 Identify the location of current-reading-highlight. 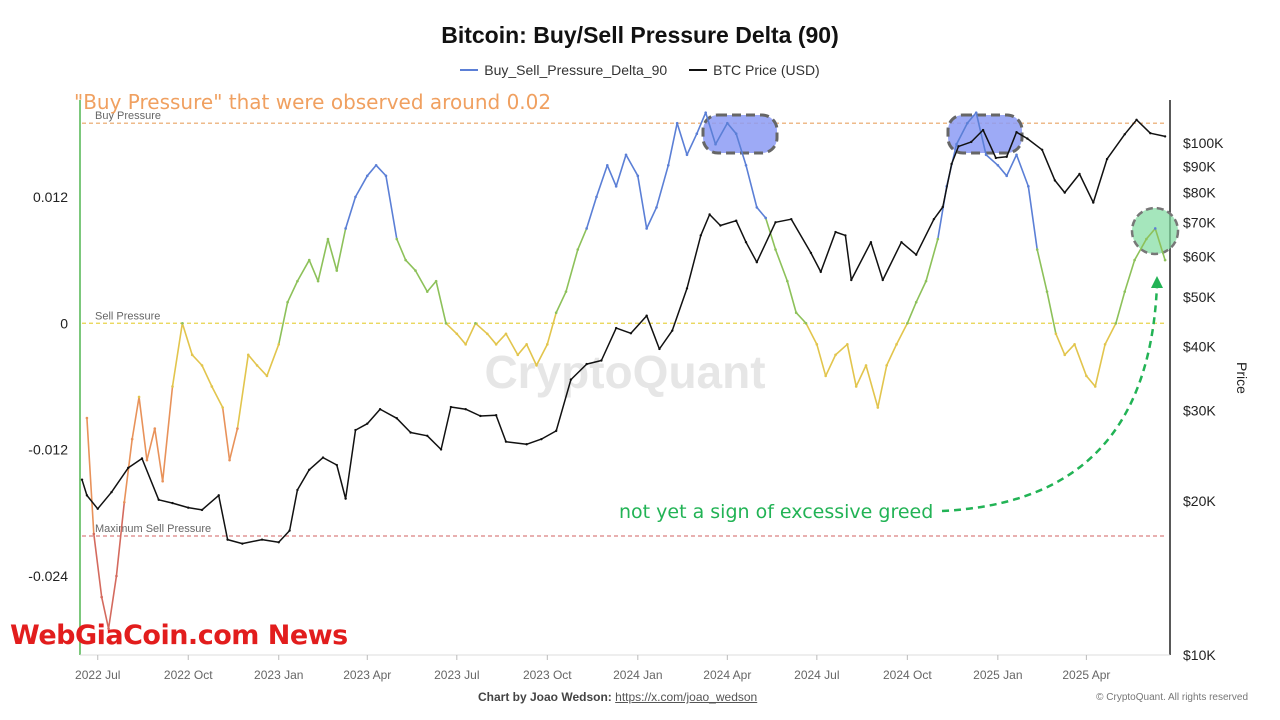
(1155, 231).